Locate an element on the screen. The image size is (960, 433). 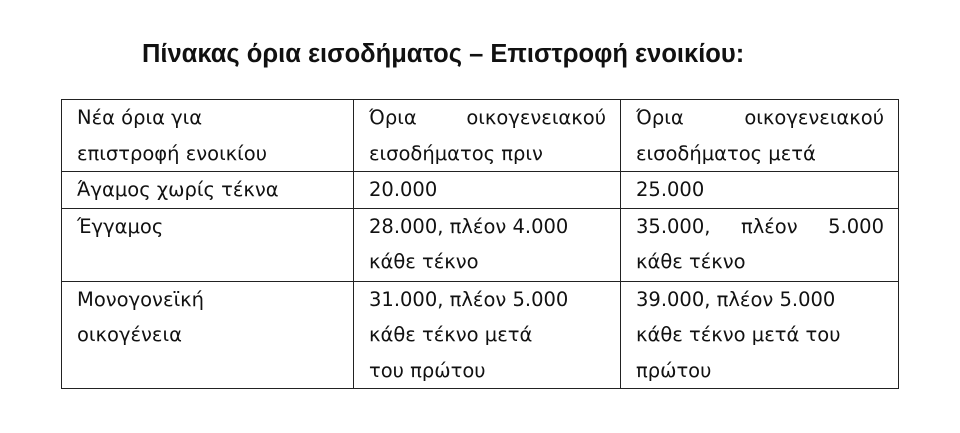
cell-after: 35.000, πλέον 5.000 κάθε τέκνο is located at coordinates (759, 244).